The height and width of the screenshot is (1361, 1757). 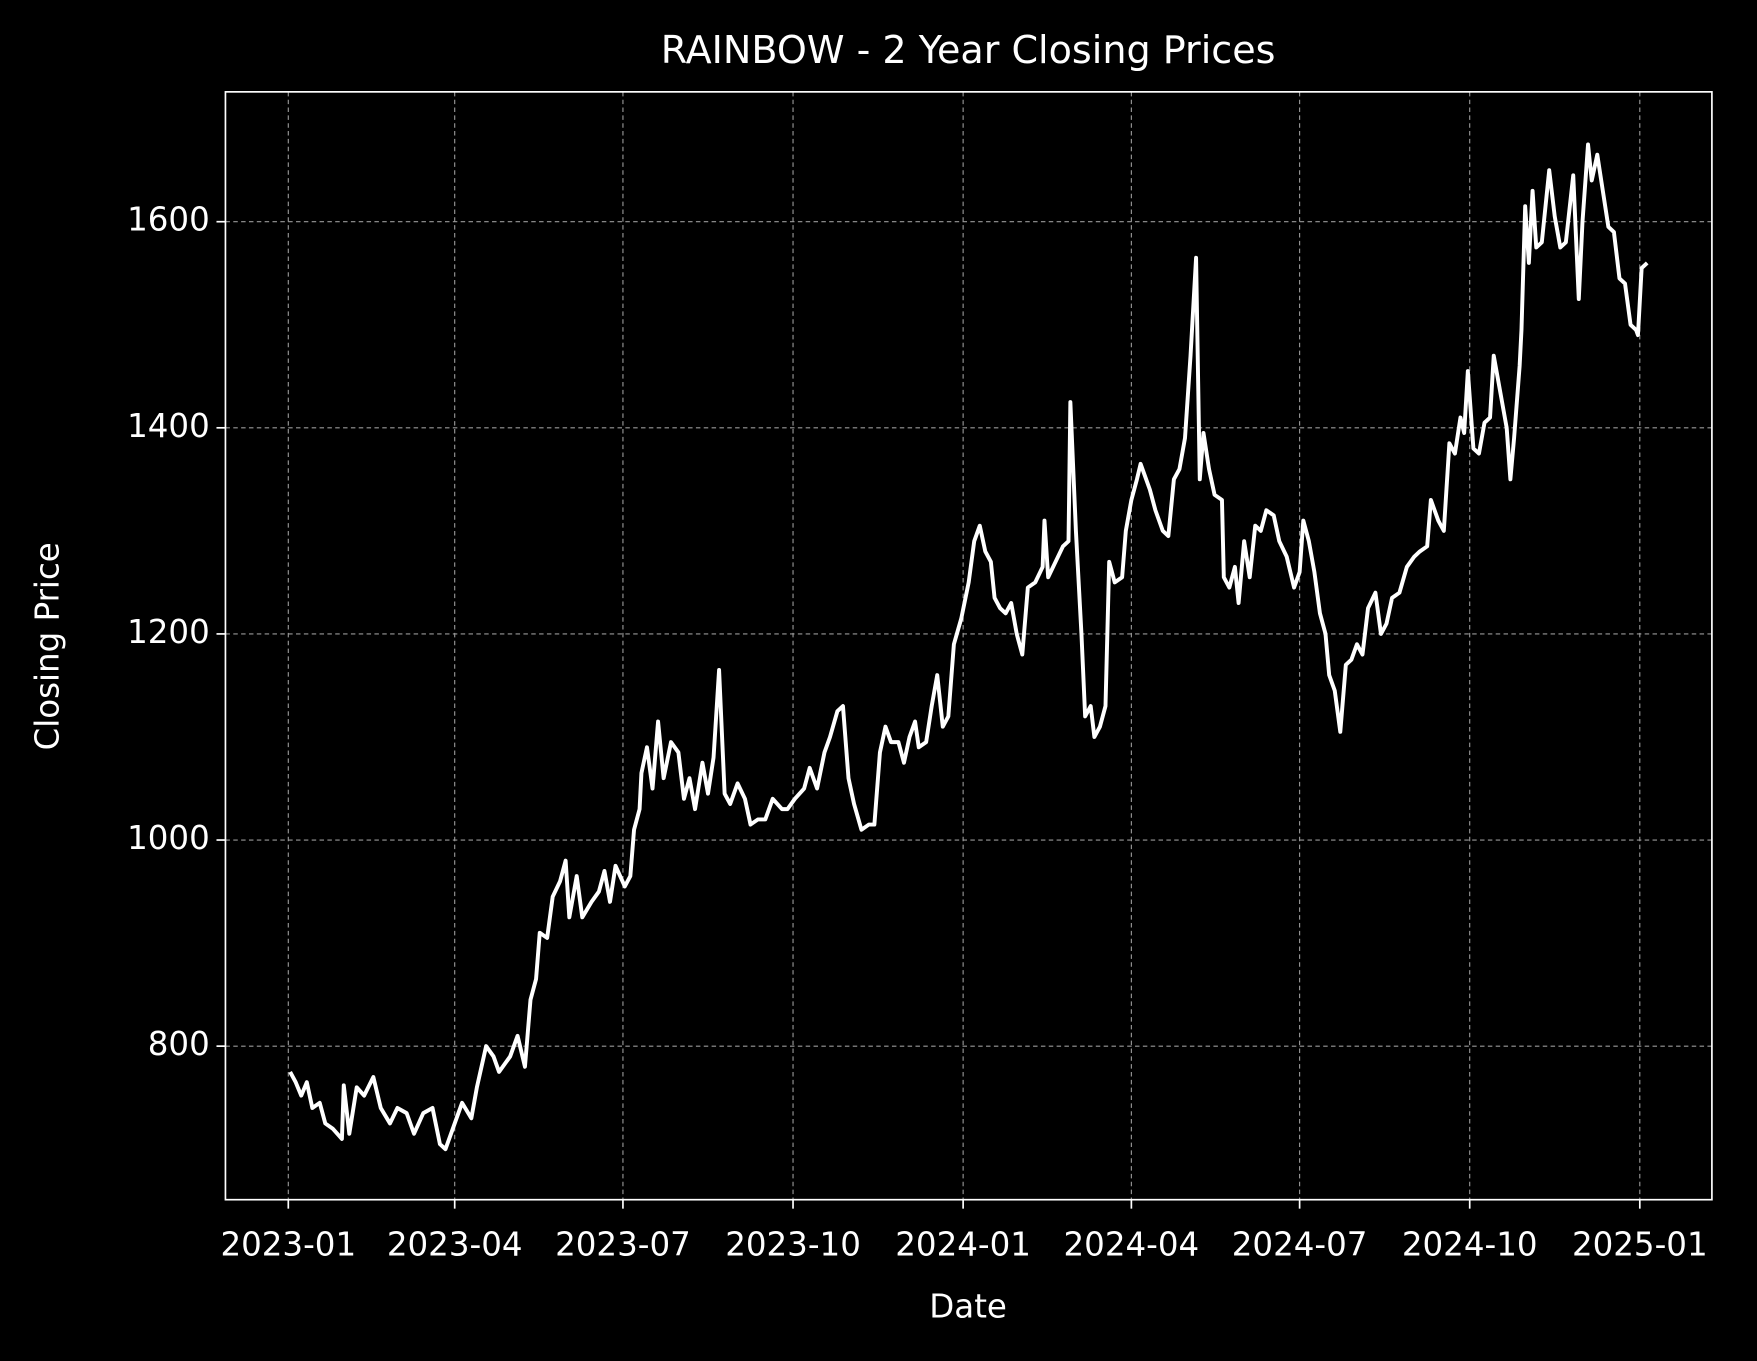 I want to click on x-tick-label: 2024-01, so click(x=963, y=1245).